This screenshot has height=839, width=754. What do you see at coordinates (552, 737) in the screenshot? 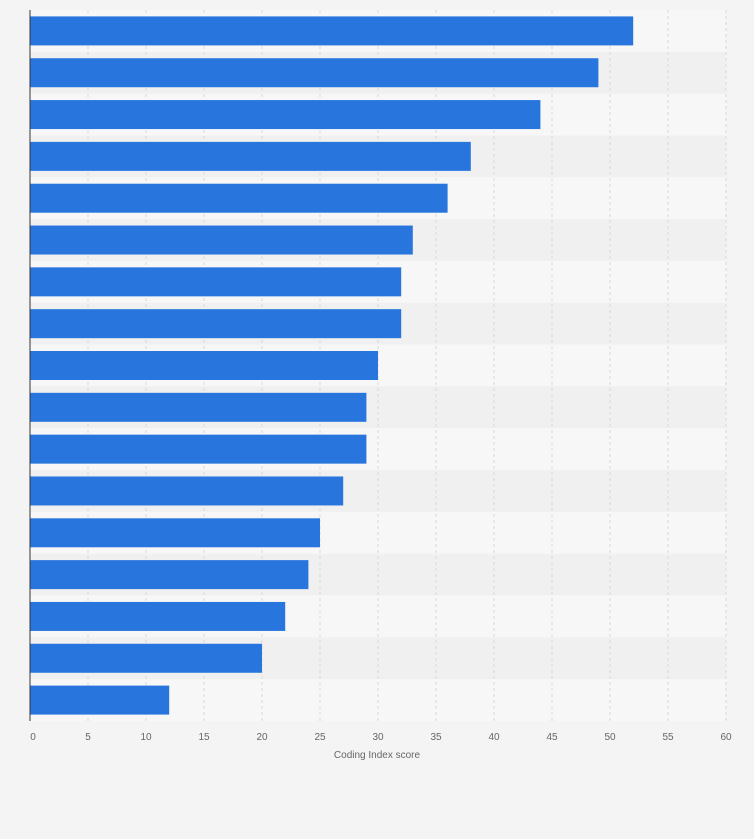
I see `x-tick-label: 45` at bounding box center [552, 737].